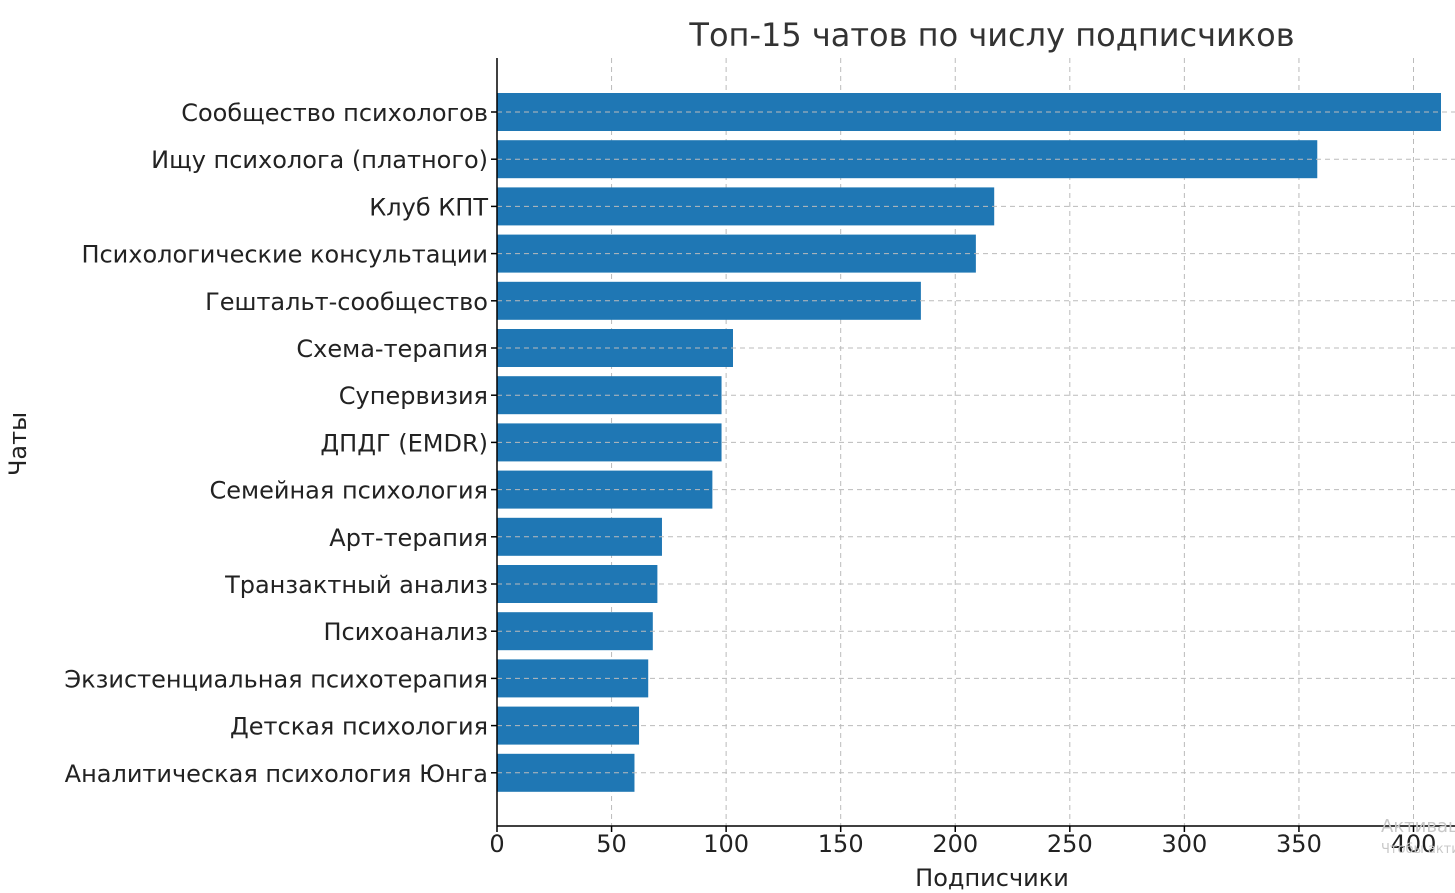 The width and height of the screenshot is (1455, 893). What do you see at coordinates (1184, 844) in the screenshot?
I see `x-tick-label-6: 300` at bounding box center [1184, 844].